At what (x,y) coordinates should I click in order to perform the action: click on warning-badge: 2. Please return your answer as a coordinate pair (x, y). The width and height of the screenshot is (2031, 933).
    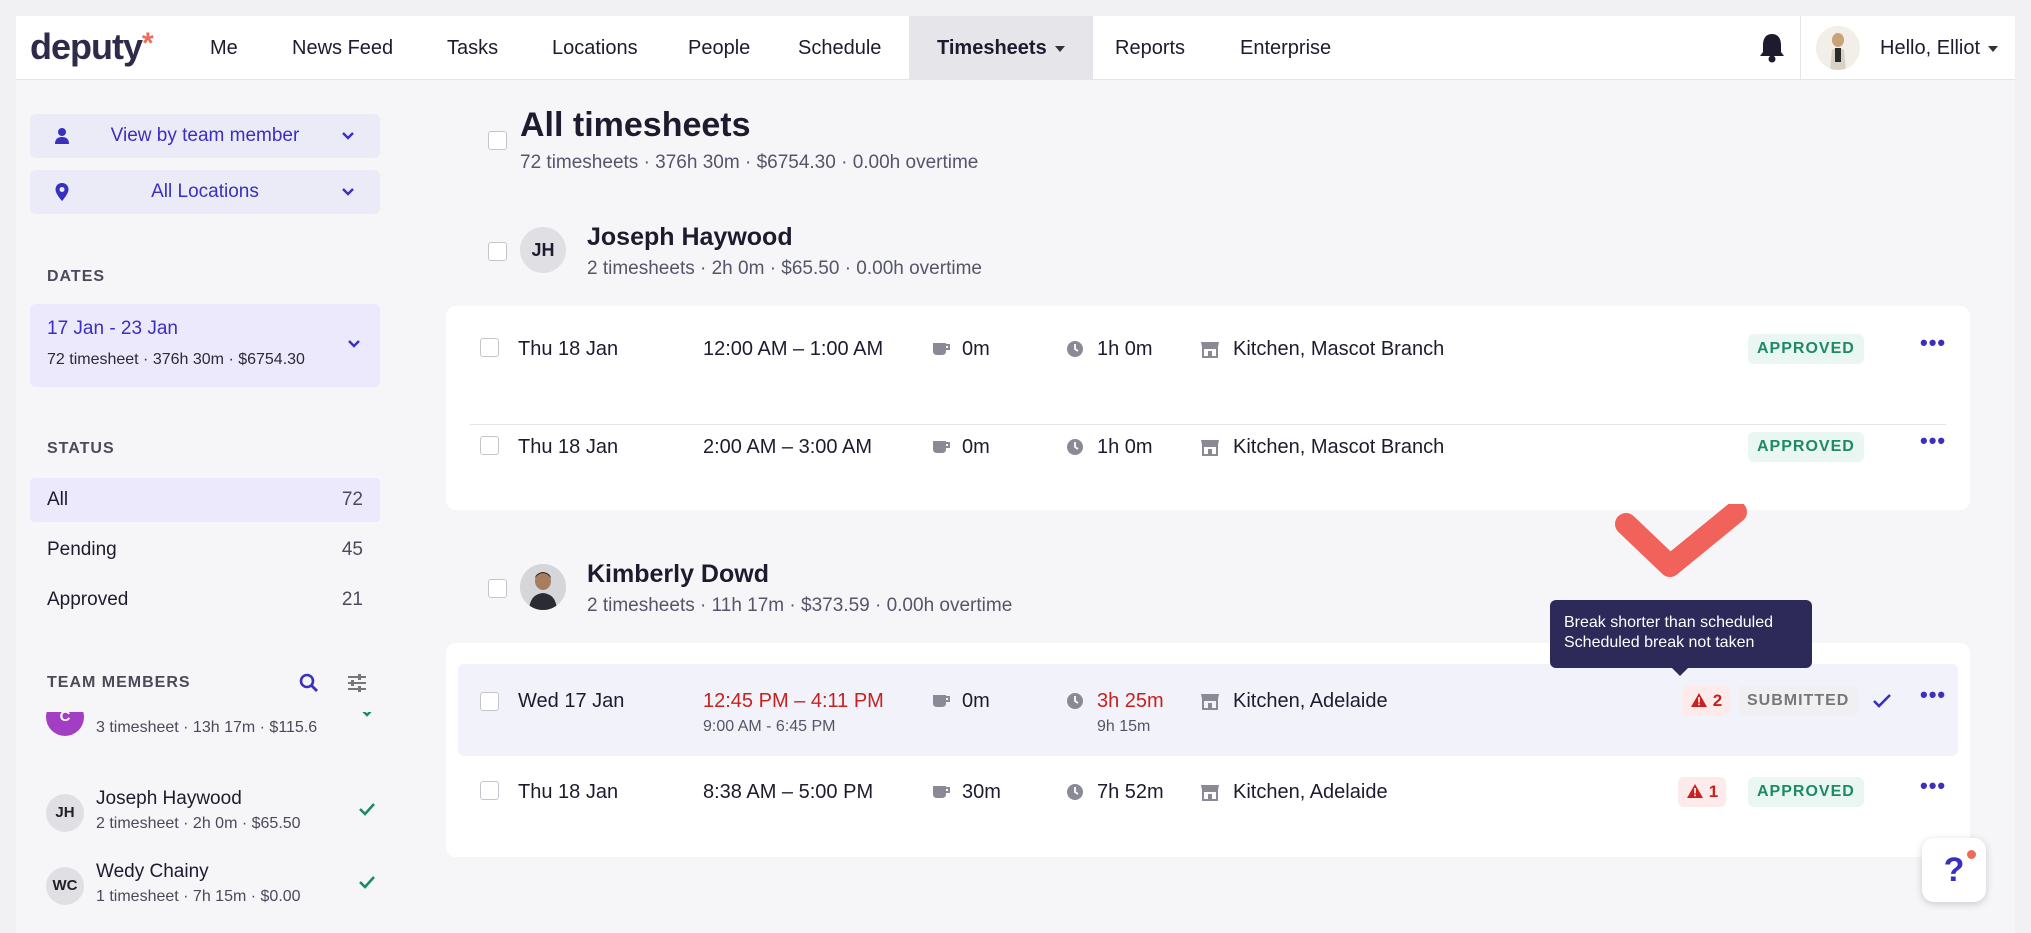
    Looking at the image, I should click on (1706, 701).